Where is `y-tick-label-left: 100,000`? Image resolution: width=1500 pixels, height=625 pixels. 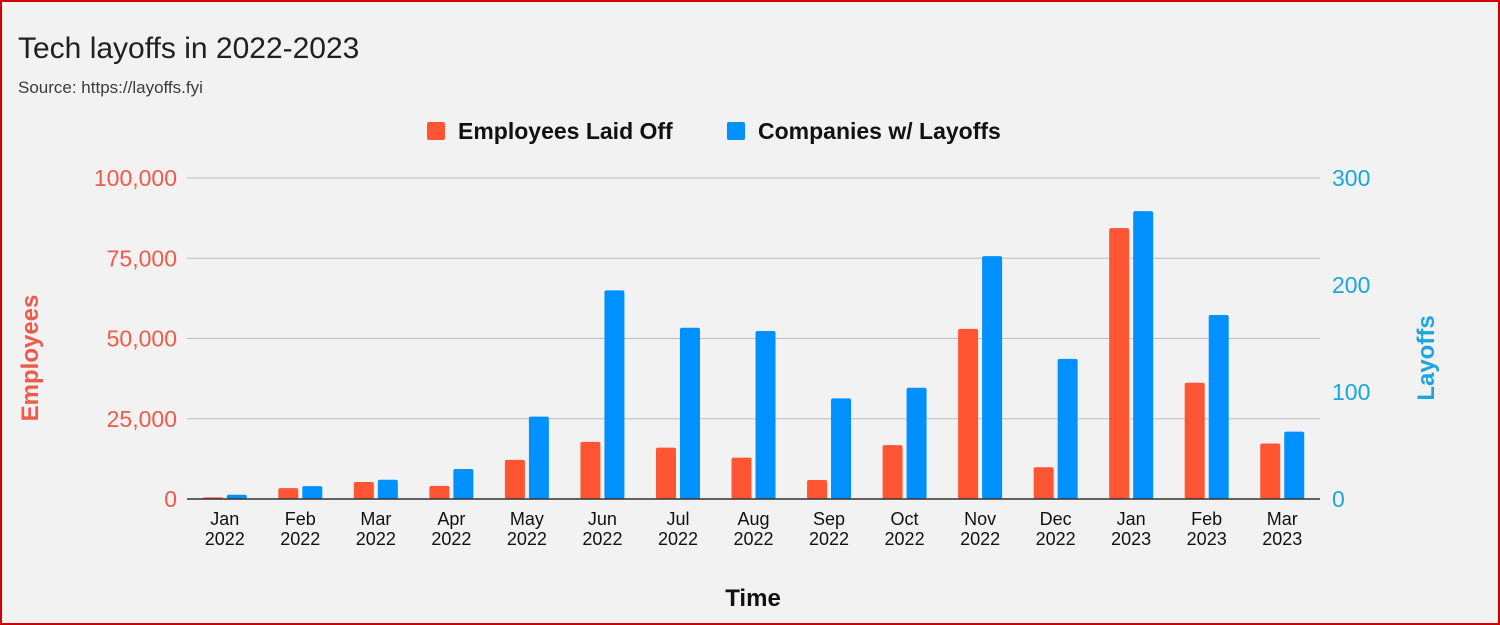
y-tick-label-left: 100,000 is located at coordinates (135, 178).